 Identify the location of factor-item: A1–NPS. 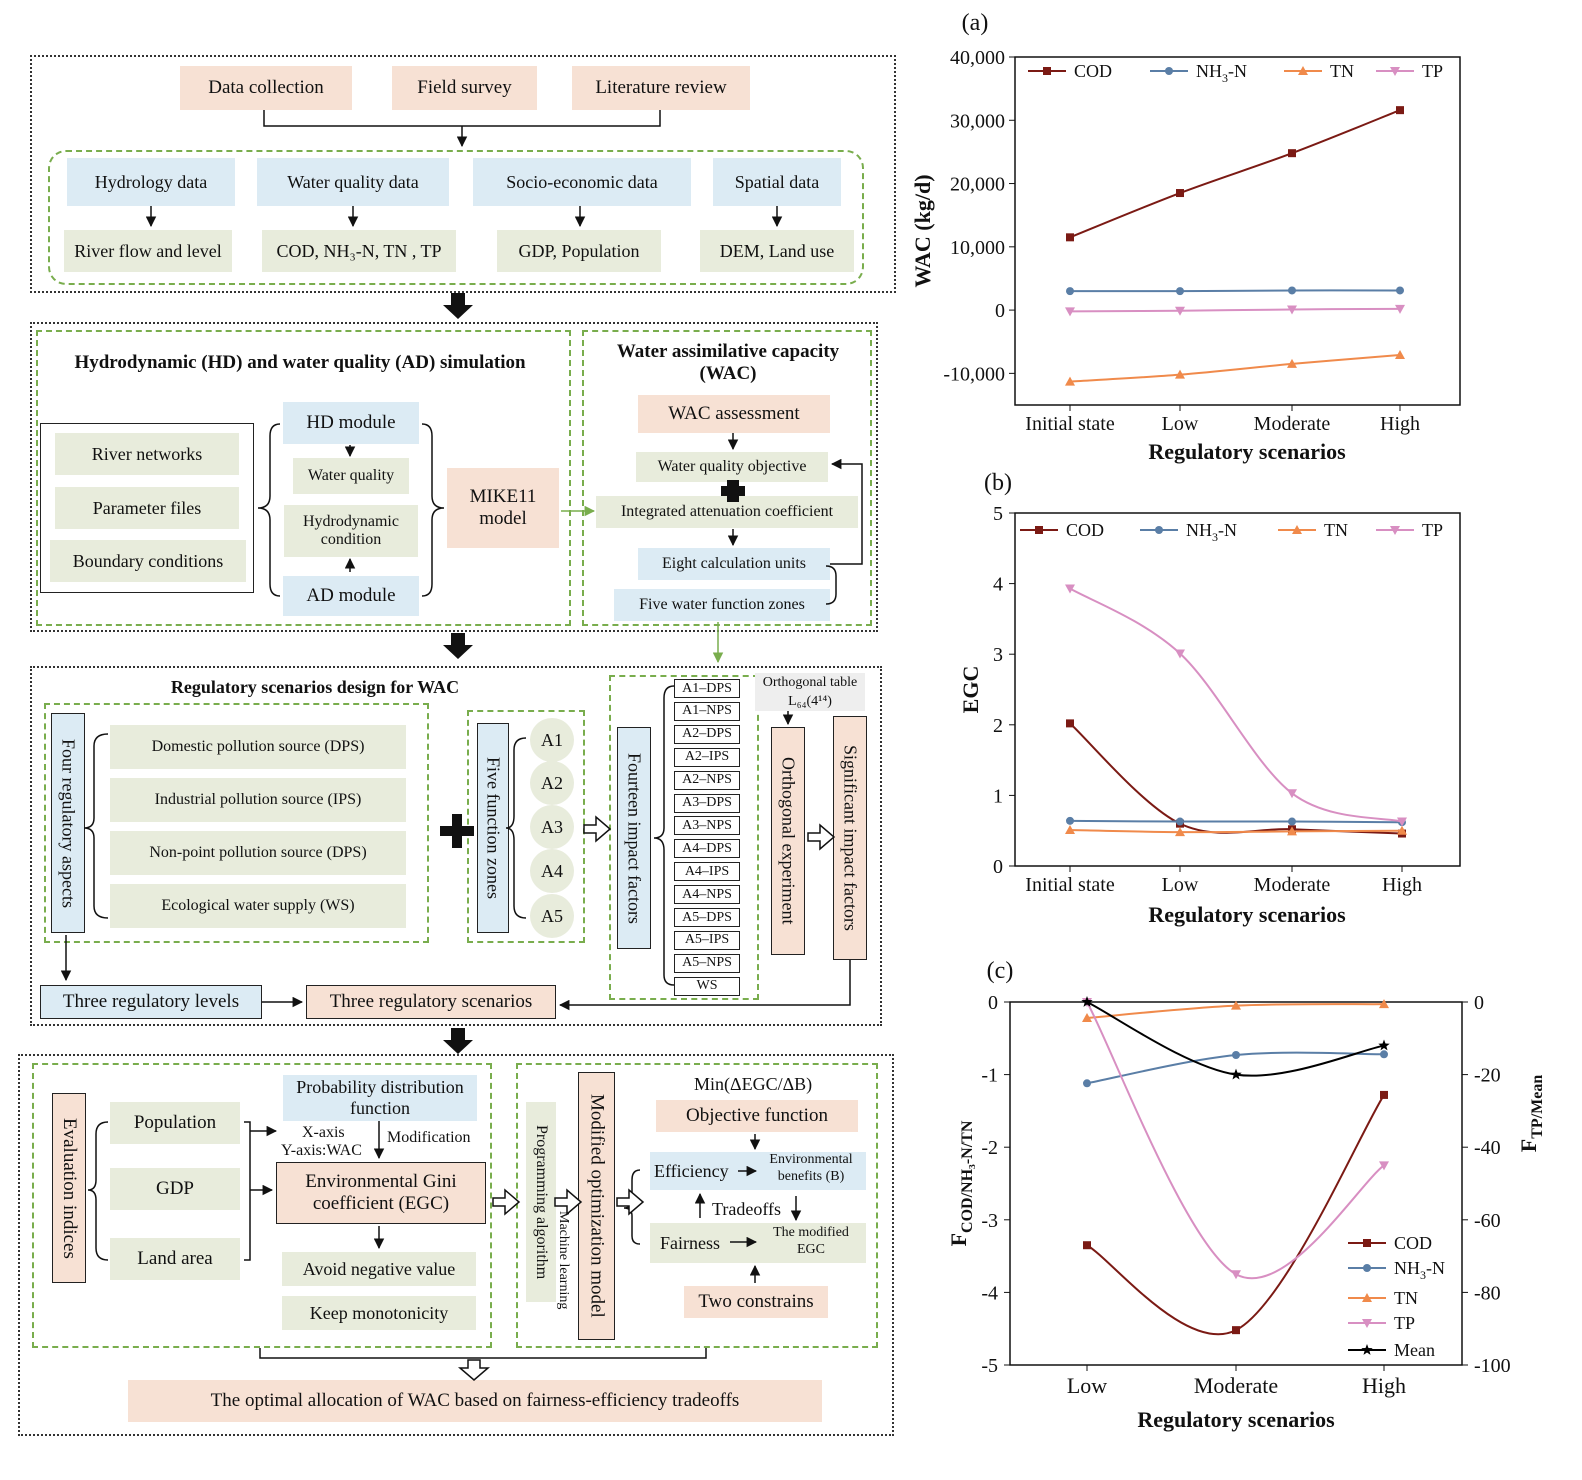
(707, 711).